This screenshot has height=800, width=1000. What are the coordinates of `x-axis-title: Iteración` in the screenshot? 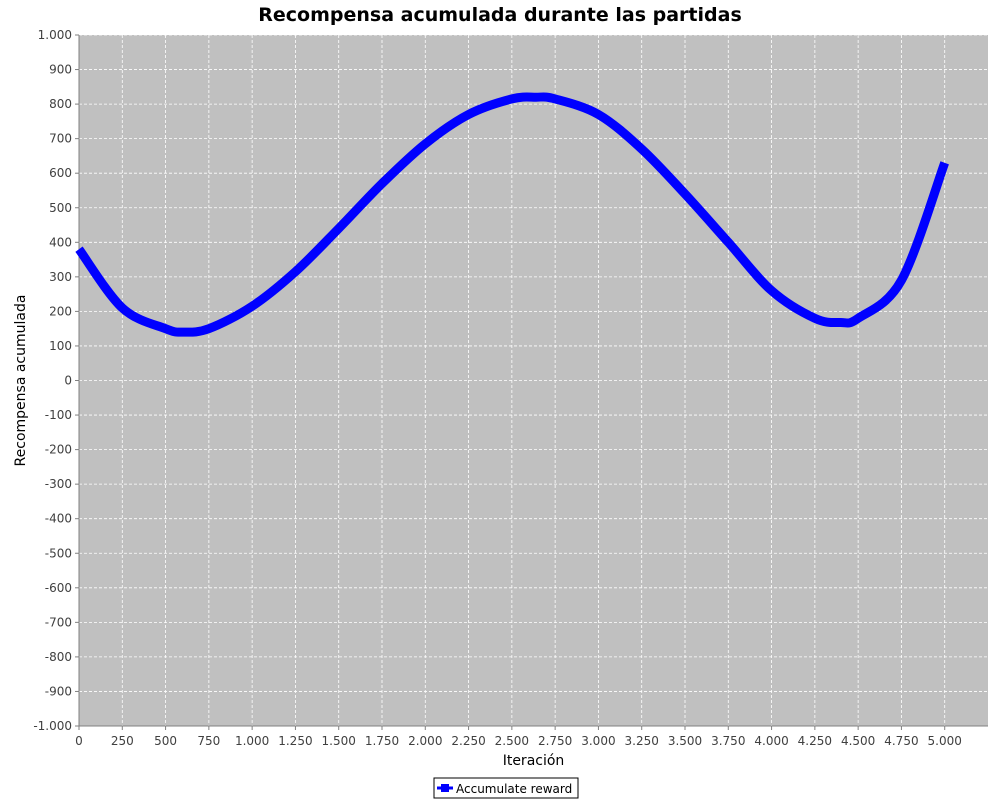 It's located at (534, 761).